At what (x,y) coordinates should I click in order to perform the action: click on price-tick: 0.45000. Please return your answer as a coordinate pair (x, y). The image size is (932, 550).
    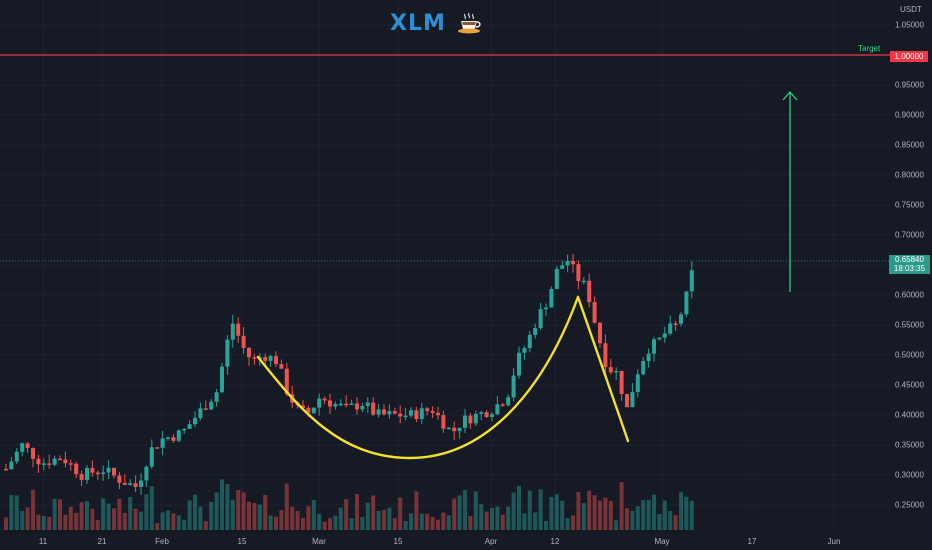
    Looking at the image, I should click on (909, 385).